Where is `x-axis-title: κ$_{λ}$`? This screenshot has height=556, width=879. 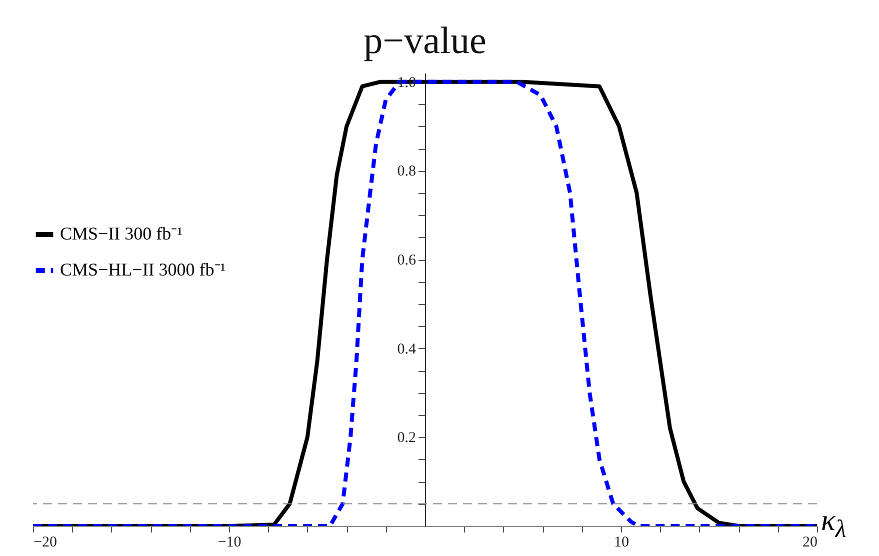 x-axis-title: κ$_{λ}$ is located at coordinates (833, 524).